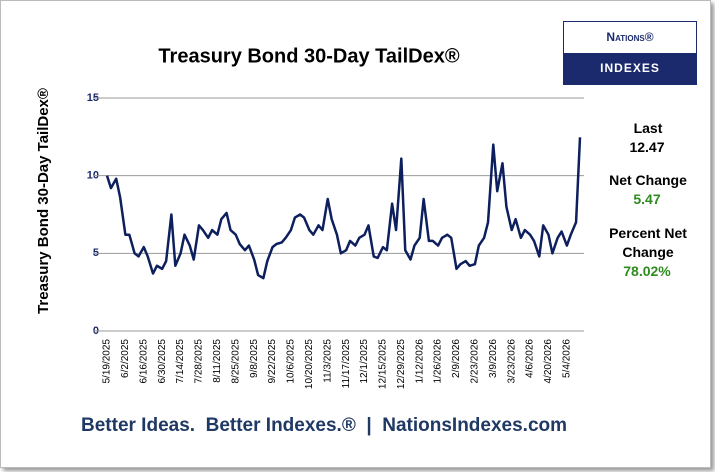 This screenshot has width=715, height=472. Describe the element at coordinates (648, 128) in the screenshot. I see `stat-label: Last` at that location.